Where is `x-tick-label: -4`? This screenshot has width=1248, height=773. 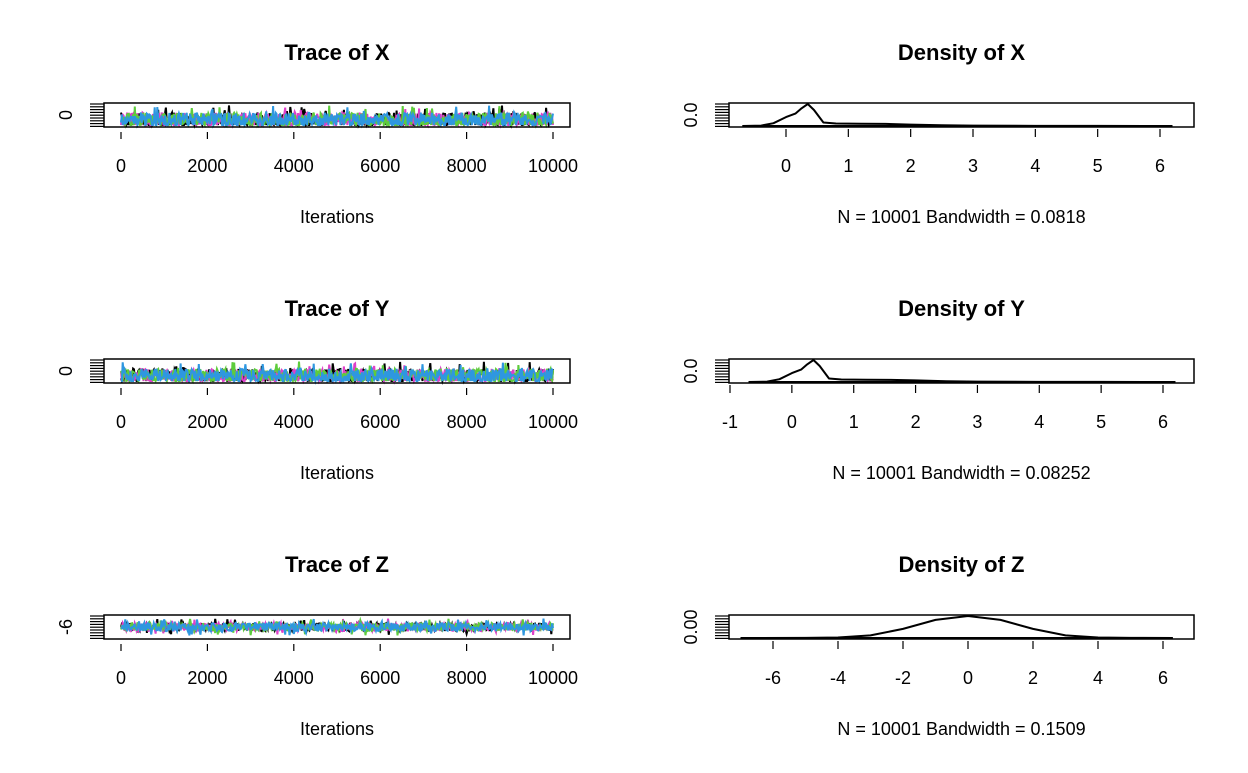 x-tick-label: -4 is located at coordinates (838, 678).